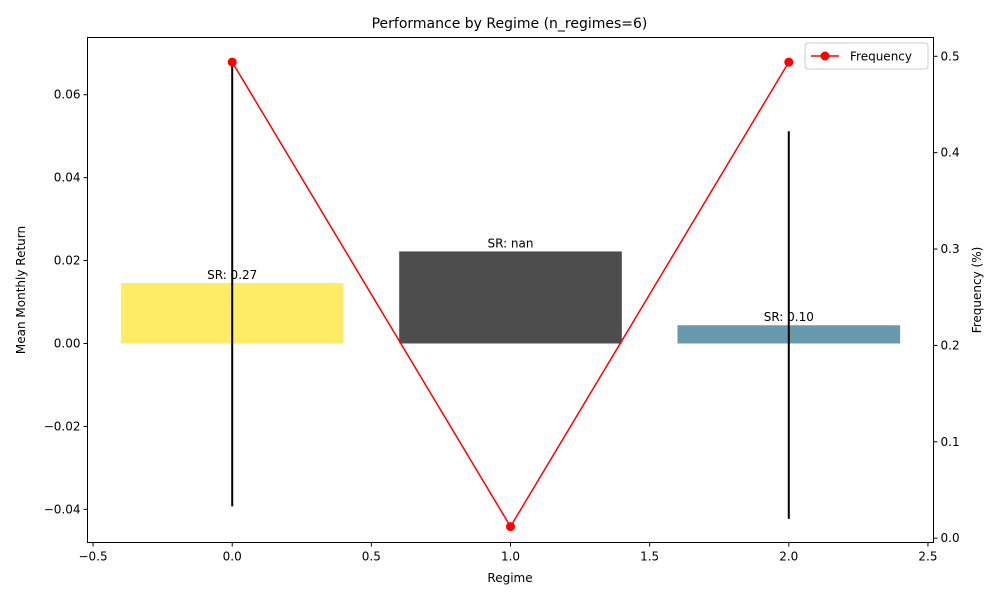  What do you see at coordinates (232, 557) in the screenshot?
I see `x-tick-label: 0.0` at bounding box center [232, 557].